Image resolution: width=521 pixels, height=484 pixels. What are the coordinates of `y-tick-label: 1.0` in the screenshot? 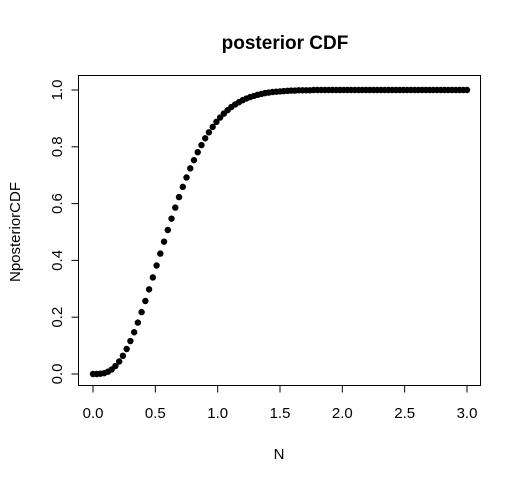 It's located at (57, 90).